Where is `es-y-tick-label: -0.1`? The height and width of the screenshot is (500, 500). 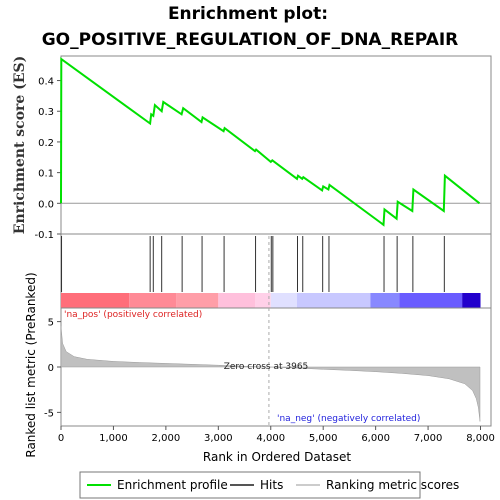 es-y-tick-label: -0.1 is located at coordinates (44, 235).